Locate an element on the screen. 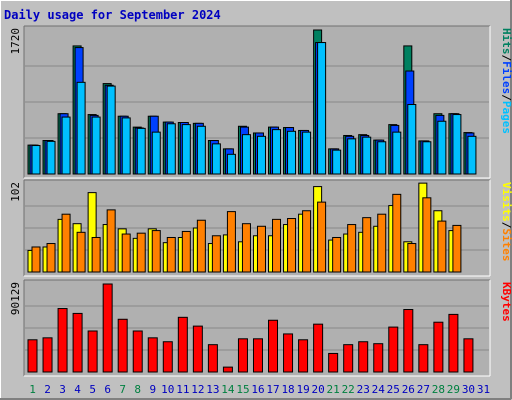  hits-files-pages-ymax-label: 1720 is located at coordinates (15, 41).